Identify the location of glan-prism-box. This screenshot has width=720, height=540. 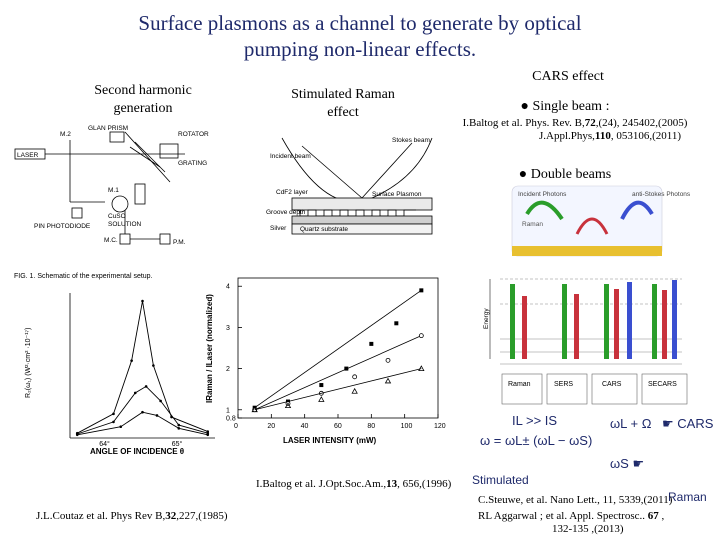
(117, 137).